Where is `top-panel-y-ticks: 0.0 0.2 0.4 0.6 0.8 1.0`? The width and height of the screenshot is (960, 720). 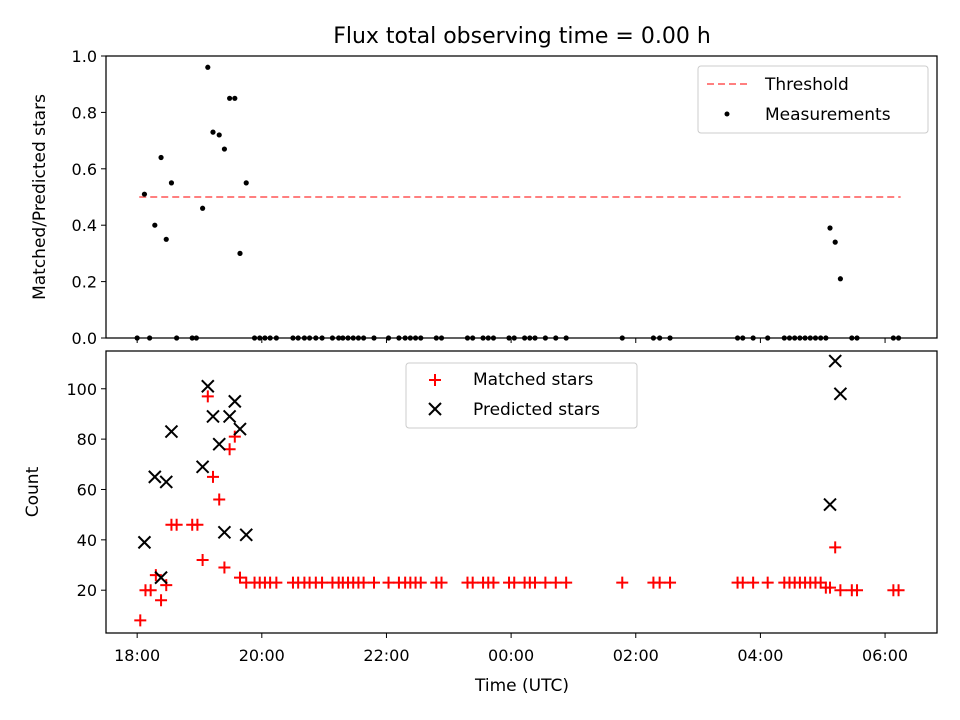 top-panel-y-ticks: 0.0 0.2 0.4 0.6 0.8 1.0 is located at coordinates (89, 197).